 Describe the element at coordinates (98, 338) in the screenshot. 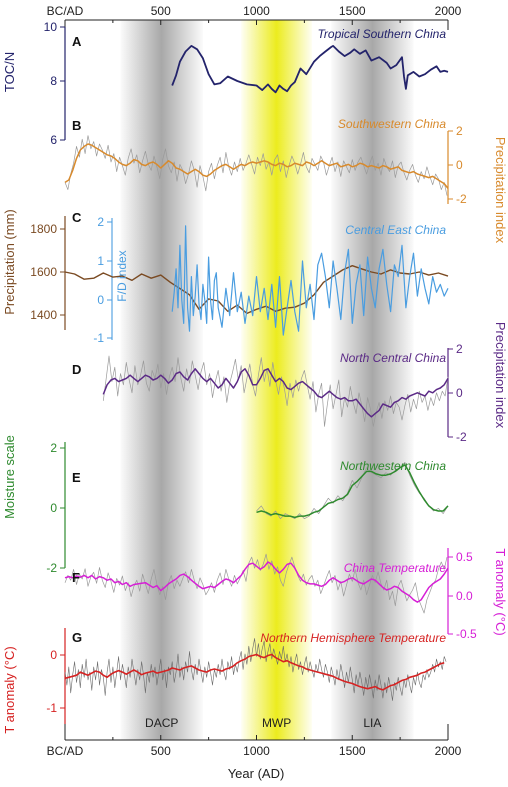

I see `inner-y-tick-label: -1` at that location.